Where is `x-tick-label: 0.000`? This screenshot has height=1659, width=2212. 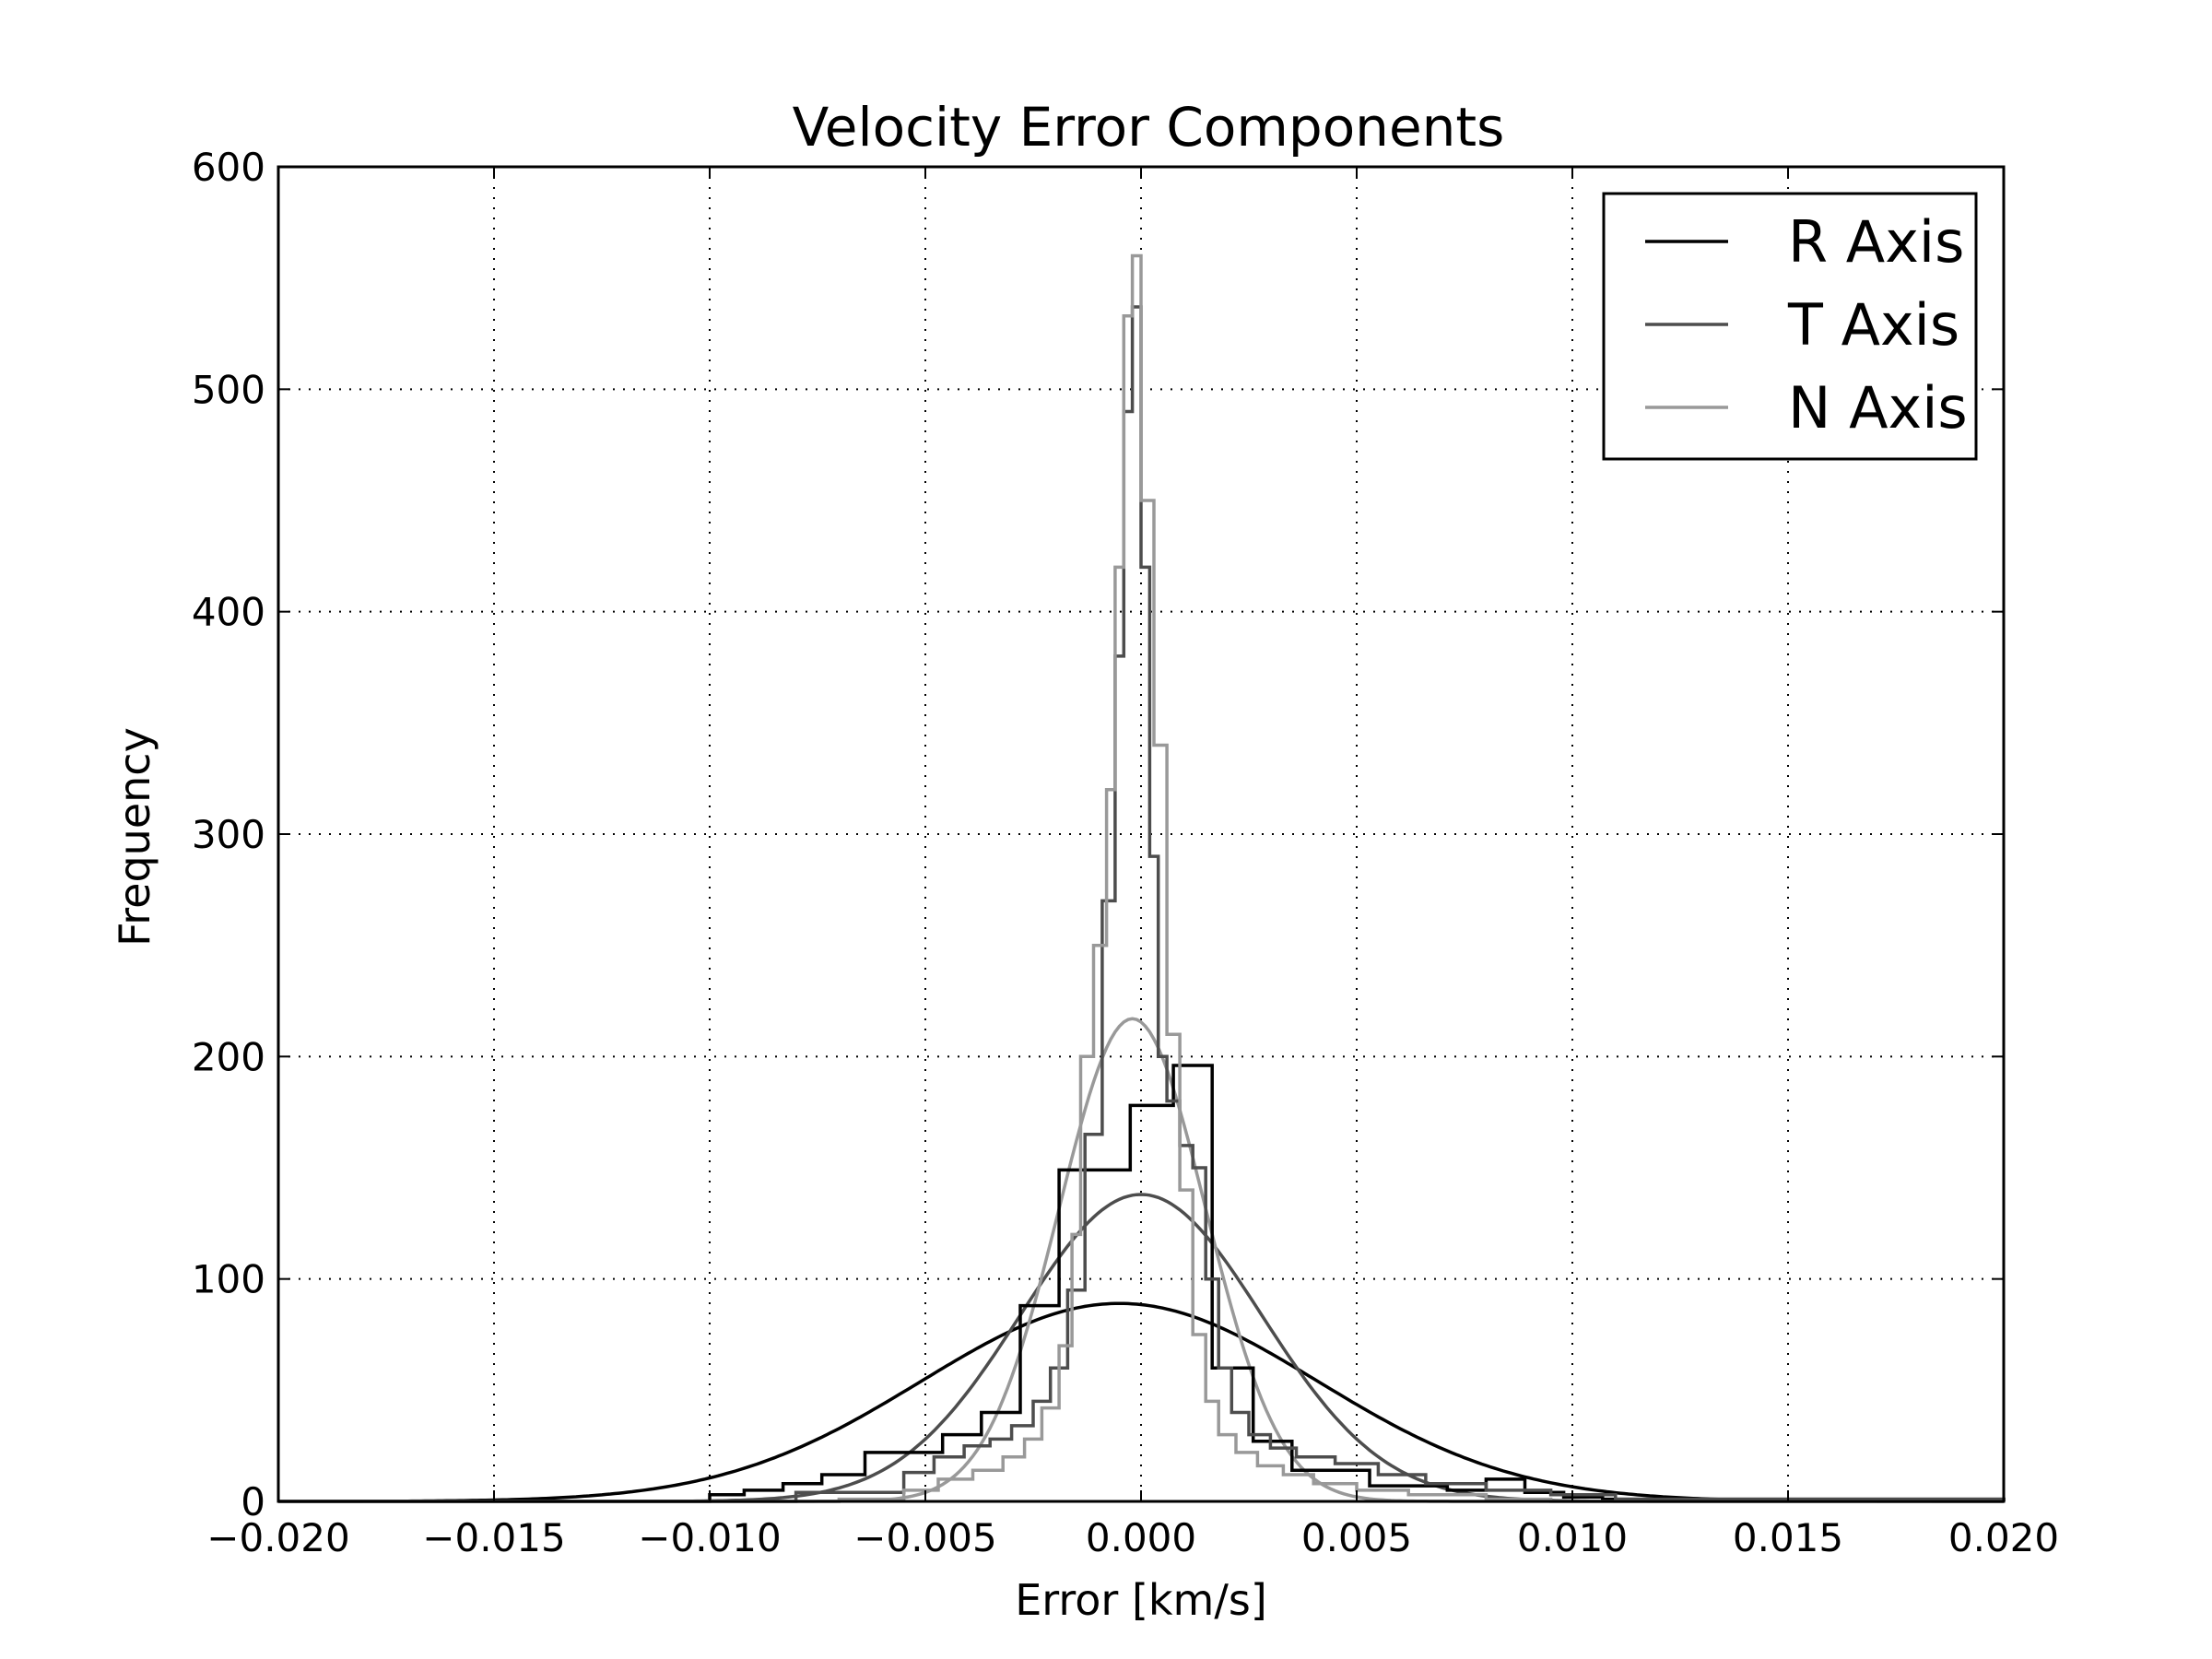 x-tick-label: 0.000 is located at coordinates (1141, 1537).